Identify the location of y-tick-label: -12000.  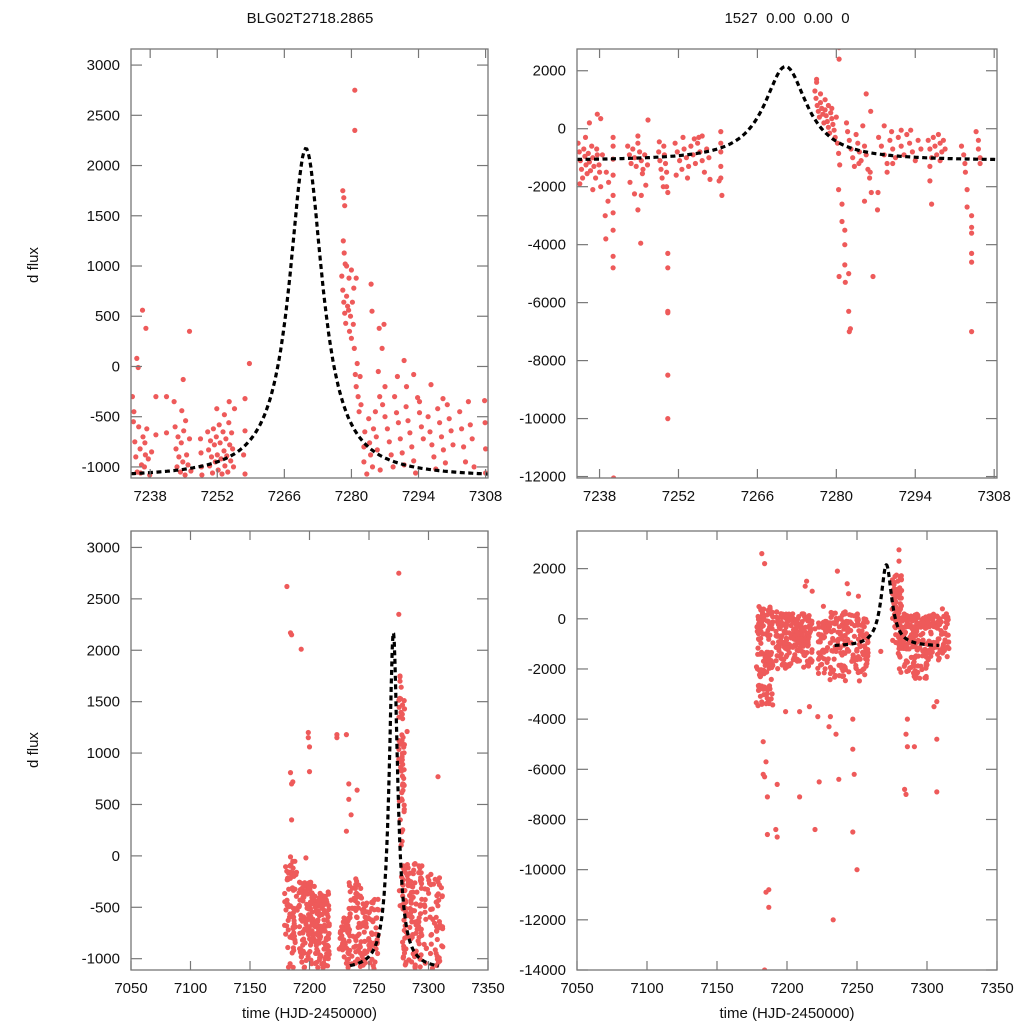
(542, 477).